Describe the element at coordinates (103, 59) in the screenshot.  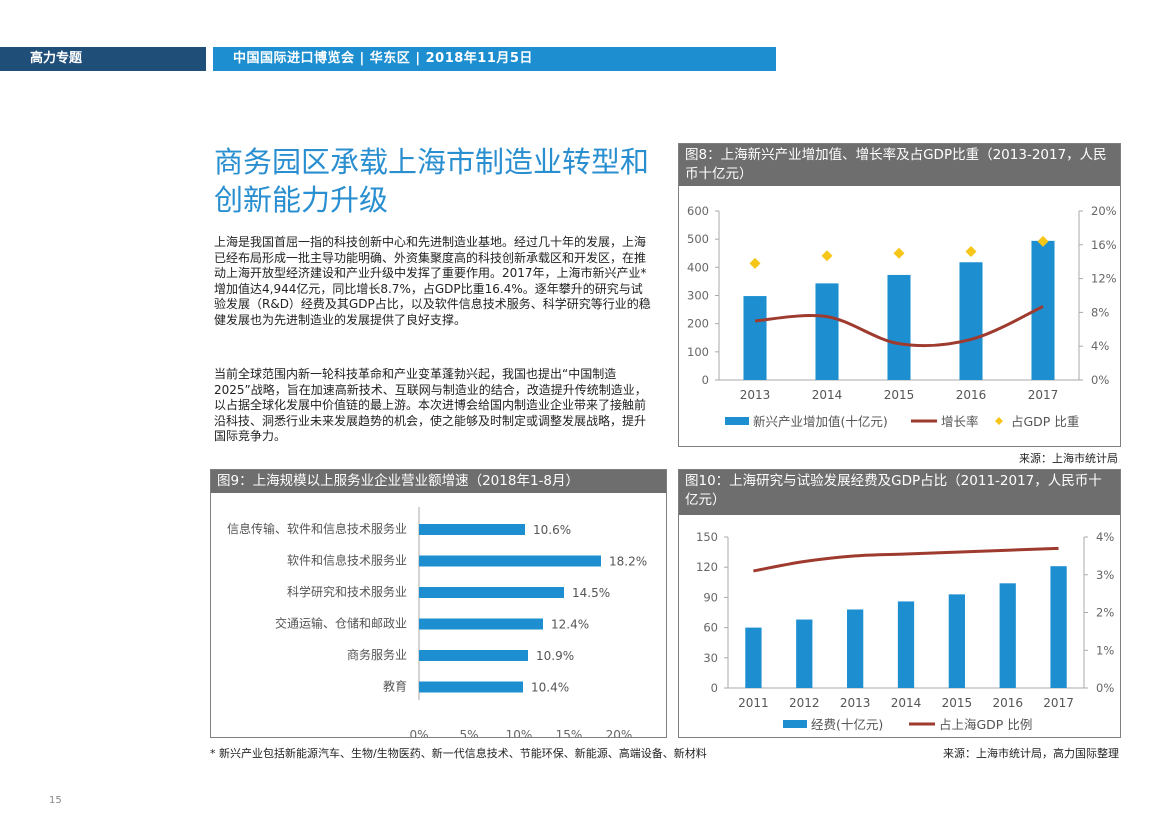
I see `section-header: 高力专题` at that location.